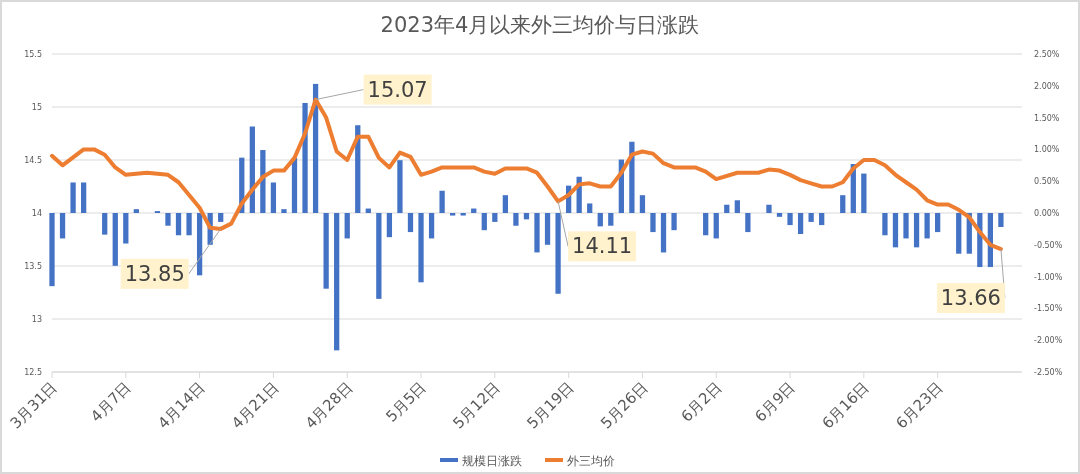 Image resolution: width=1080 pixels, height=474 pixels. What do you see at coordinates (1047, 54) in the screenshot?
I see `y2-tick-label: 2.50%` at bounding box center [1047, 54].